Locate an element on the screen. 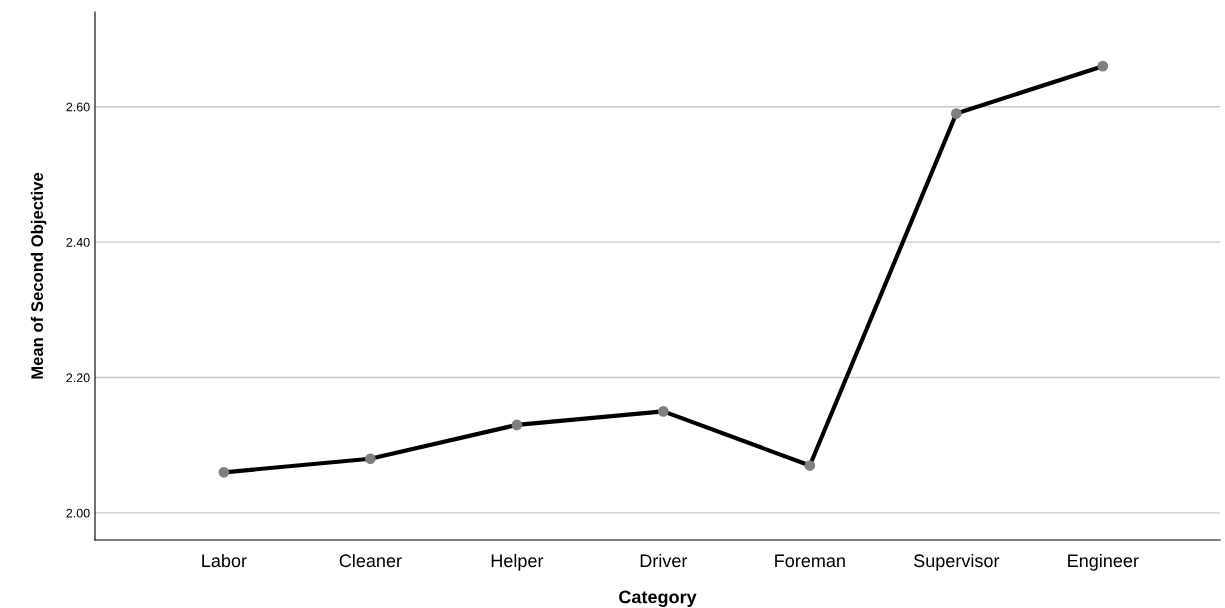 The height and width of the screenshot is (608, 1225). x-tick-label: Driver is located at coordinates (664, 560).